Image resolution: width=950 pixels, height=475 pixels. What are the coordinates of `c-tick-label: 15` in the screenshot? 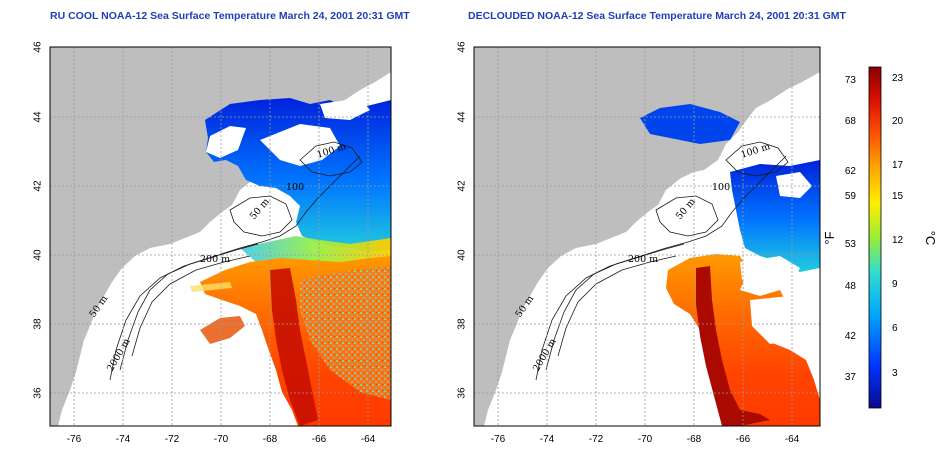 It's located at (898, 196).